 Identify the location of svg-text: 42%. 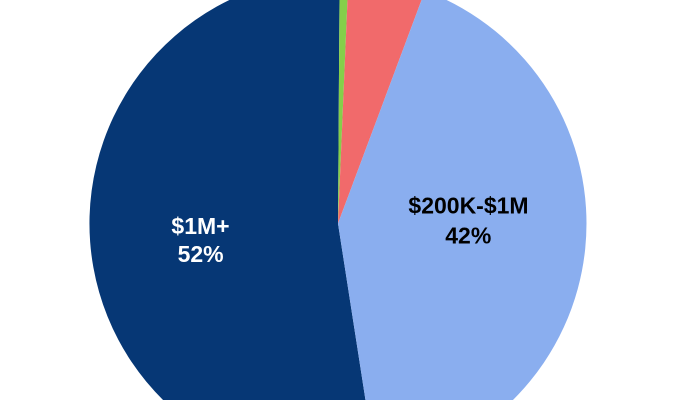
(468, 236).